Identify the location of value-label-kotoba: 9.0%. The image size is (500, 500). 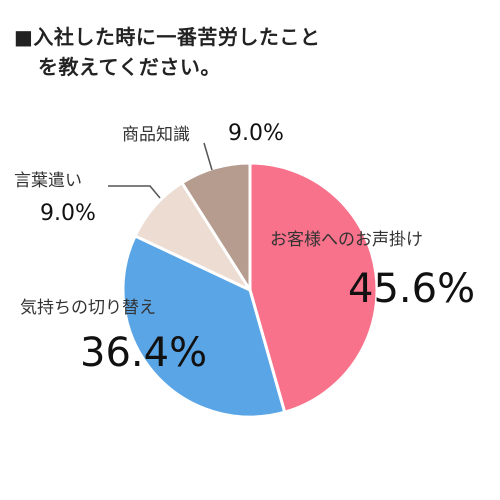
(68, 213).